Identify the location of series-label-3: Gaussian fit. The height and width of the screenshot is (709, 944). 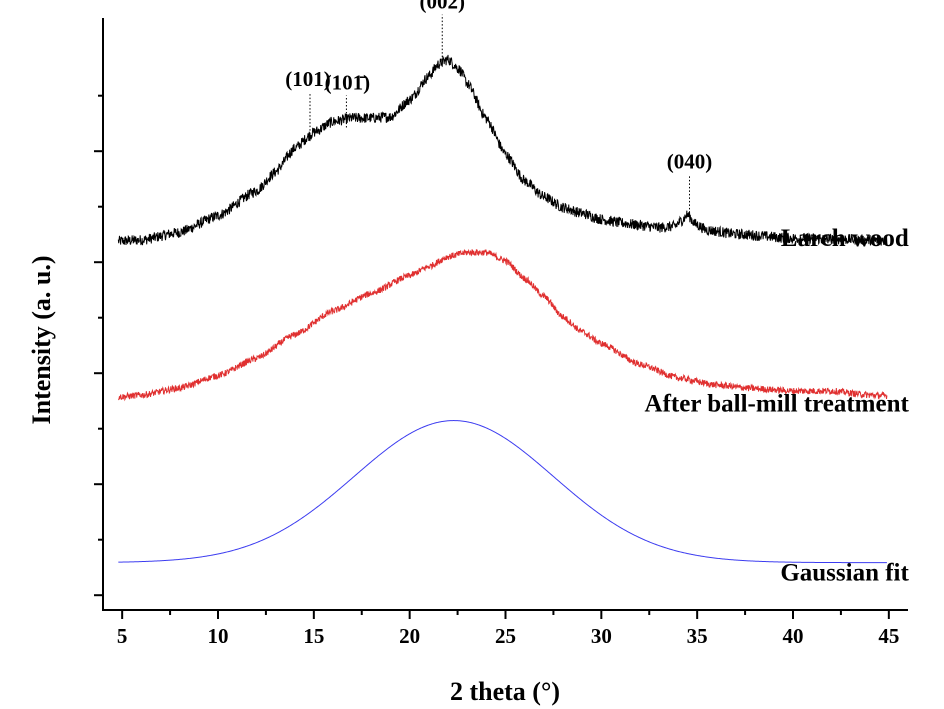
(844, 572).